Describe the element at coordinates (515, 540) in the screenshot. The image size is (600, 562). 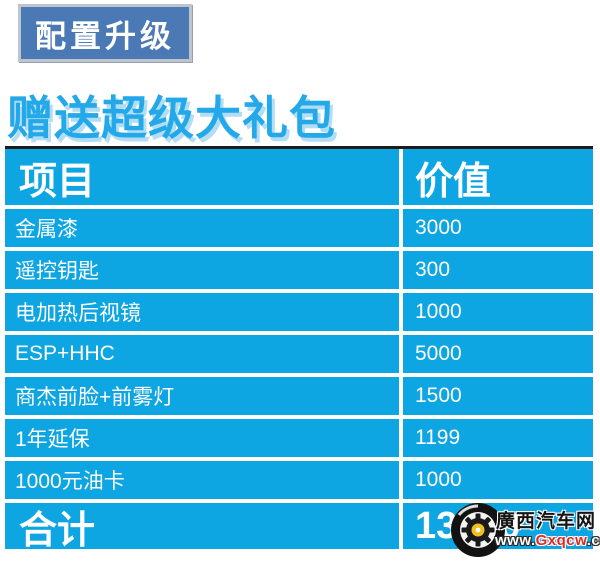
I see `watermark-url-prefix: www.` at that location.